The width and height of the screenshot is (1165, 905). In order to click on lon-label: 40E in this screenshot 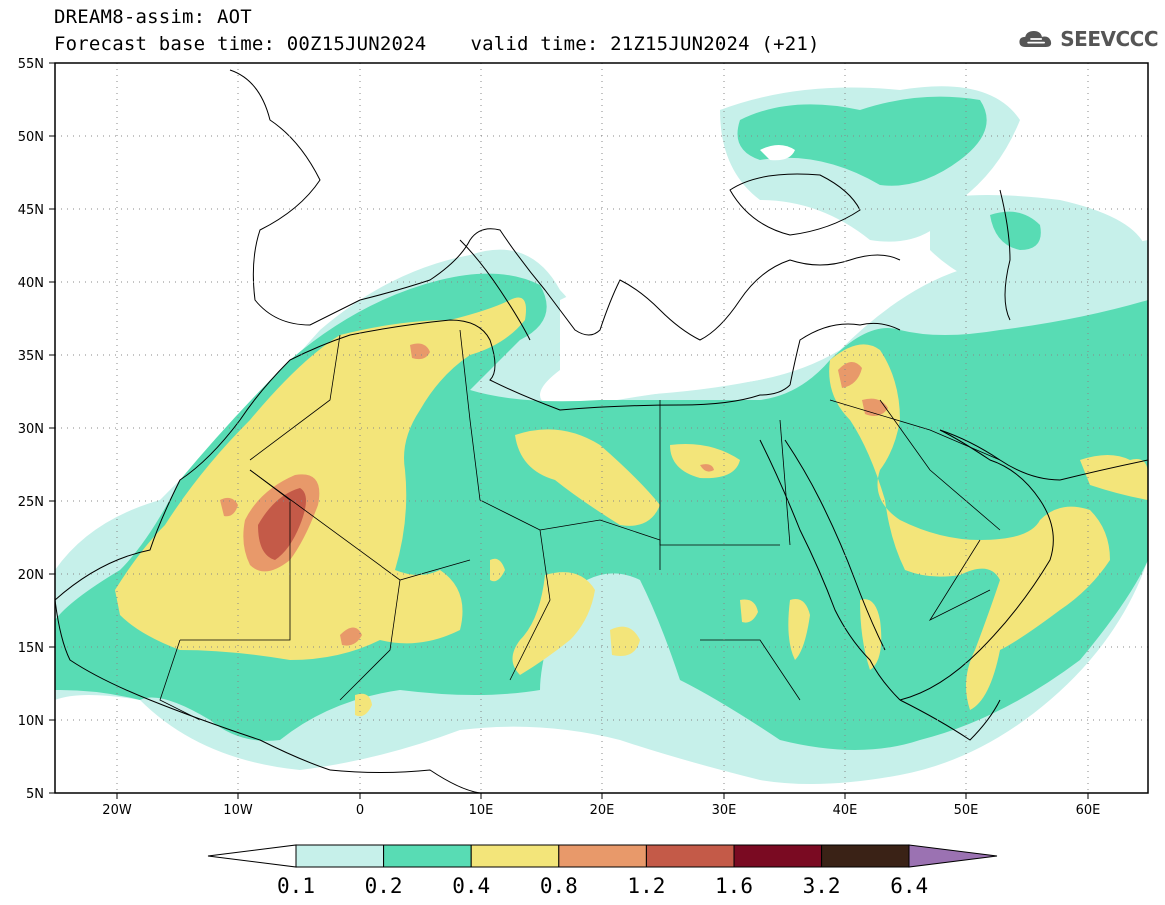, I will do `click(845, 810)`.